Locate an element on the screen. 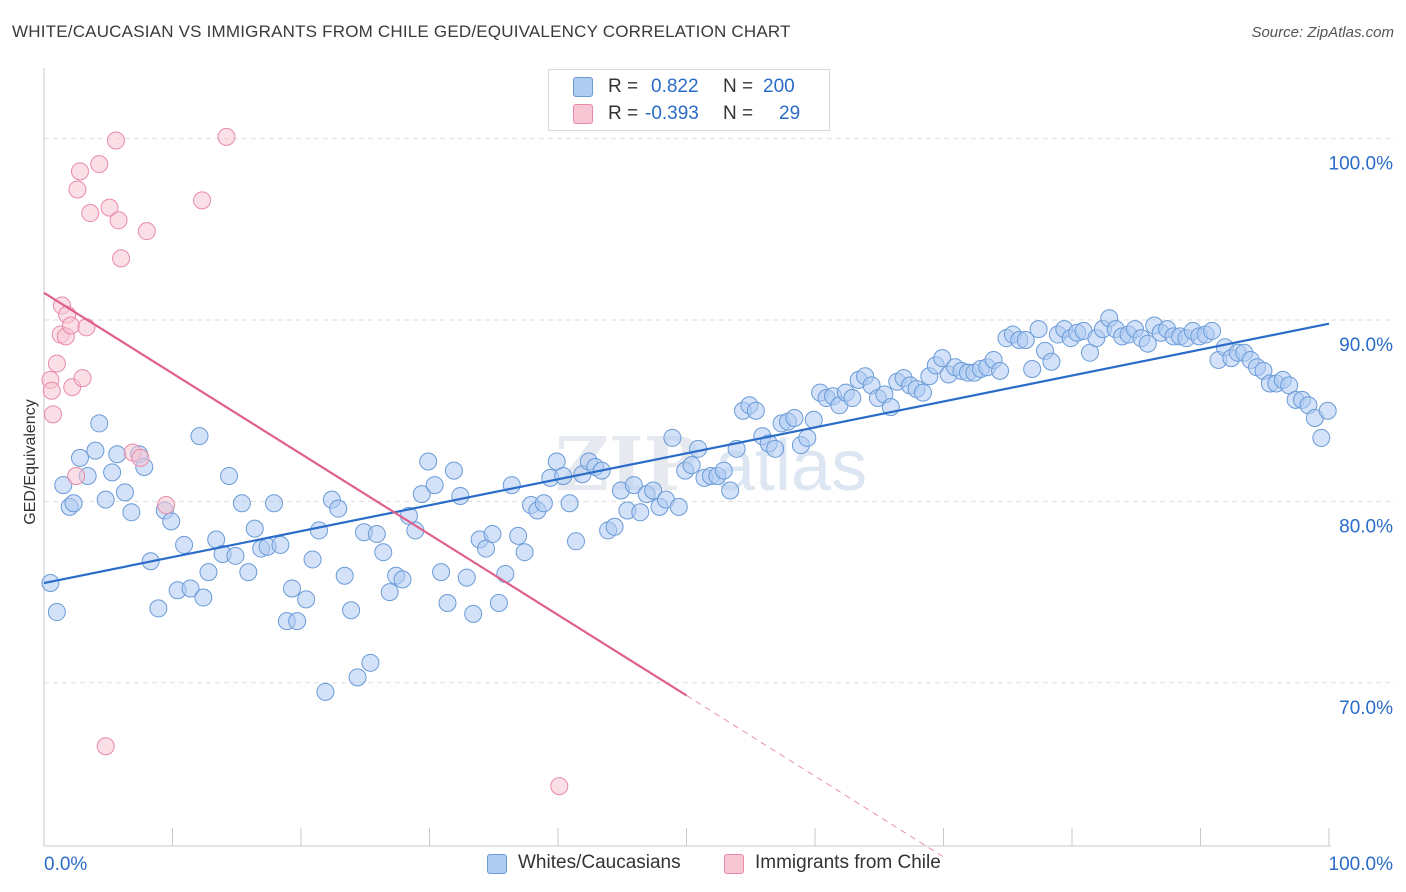 The image size is (1406, 892). legend-r-value: -0.393 is located at coordinates (672, 113).